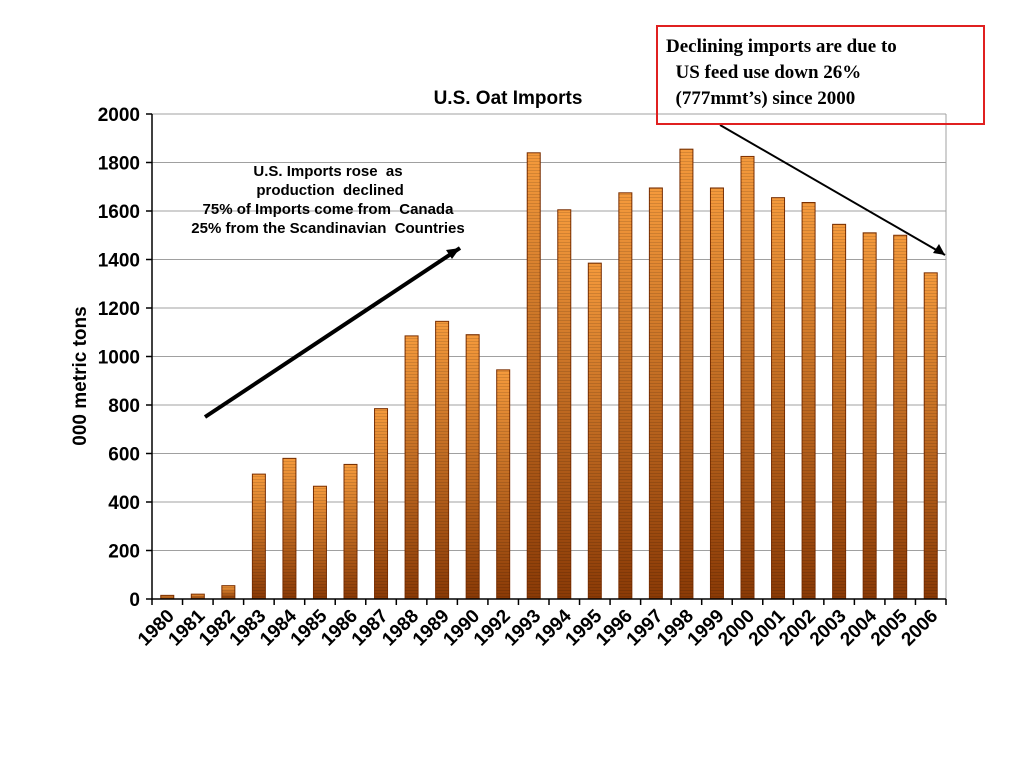  Describe the element at coordinates (80, 375) in the screenshot. I see `y-axis-label: 000 metric tons` at that location.